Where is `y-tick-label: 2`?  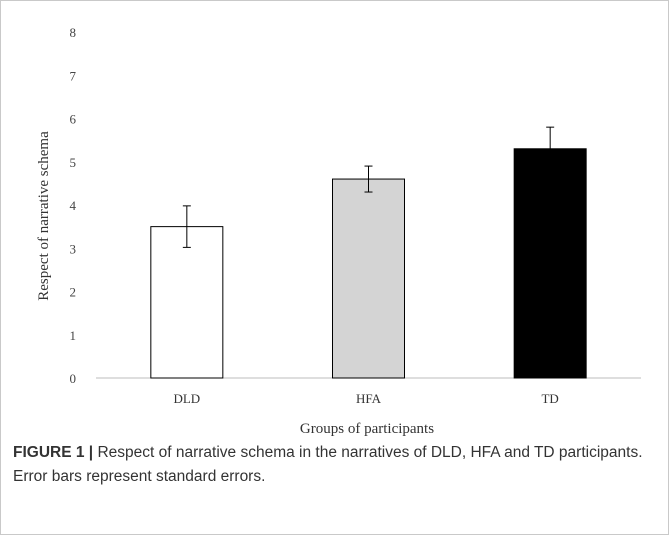
y-tick-label: 2 is located at coordinates (73, 292).